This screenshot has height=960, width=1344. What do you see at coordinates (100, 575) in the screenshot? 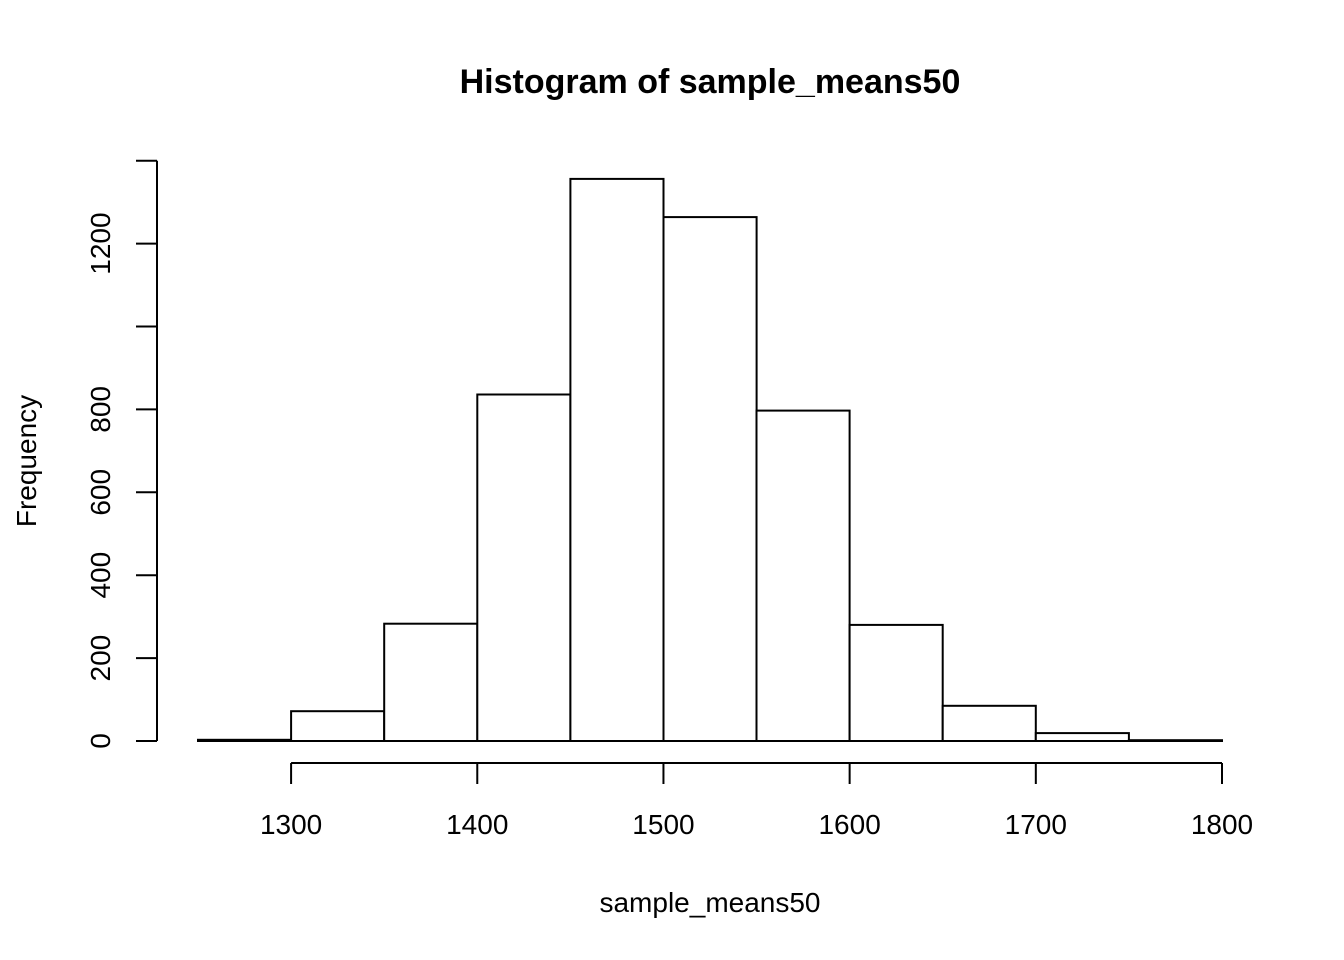
I see `y-tick-label-400: 400` at bounding box center [100, 575].